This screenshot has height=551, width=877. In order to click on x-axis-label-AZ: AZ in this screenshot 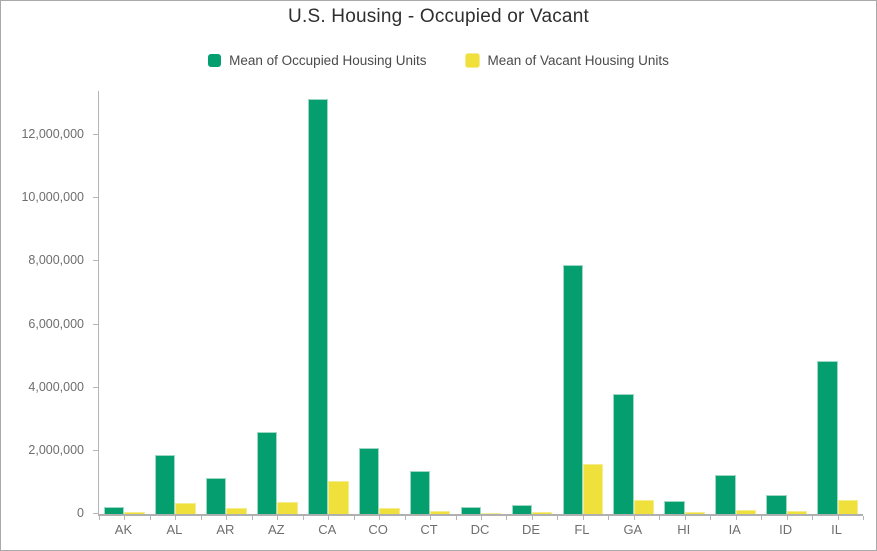, I will do `click(276, 529)`.